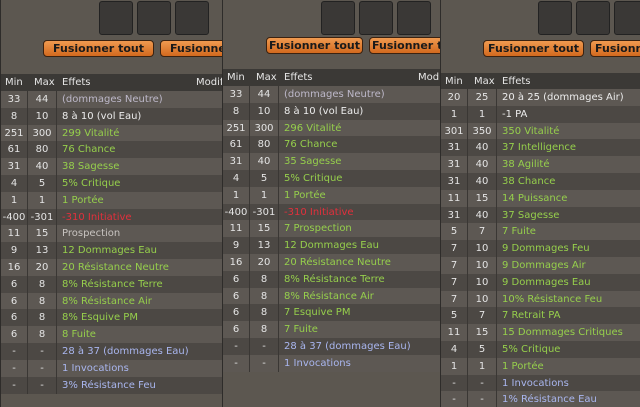 This screenshot has width=640, height=407. I want to click on effect-text: (dommages Neutre), so click(112, 99).